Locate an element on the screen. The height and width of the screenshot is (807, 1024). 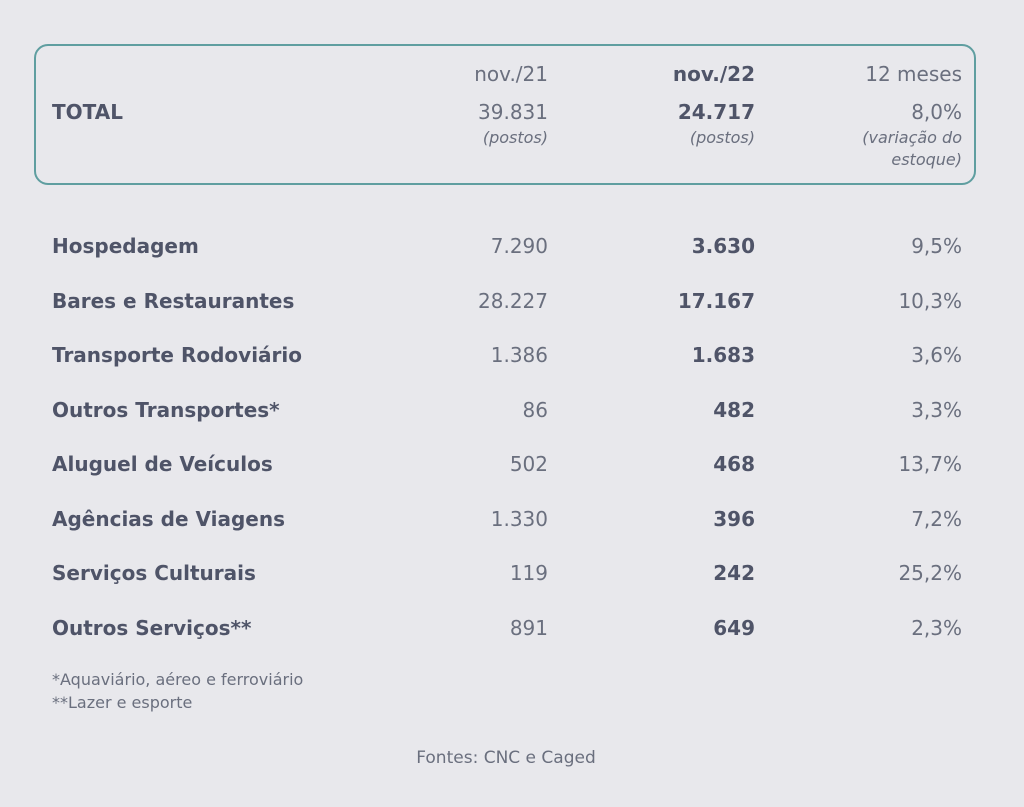
total-label: TOTAL is located at coordinates (87, 112).